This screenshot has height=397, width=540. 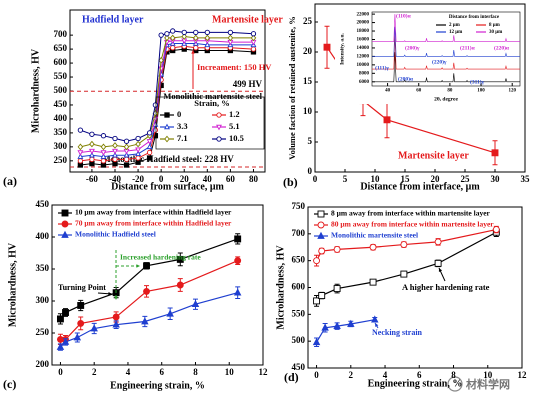 What do you see at coordinates (82, 287) in the screenshot?
I see `annotation: Turning Point` at bounding box center [82, 287].